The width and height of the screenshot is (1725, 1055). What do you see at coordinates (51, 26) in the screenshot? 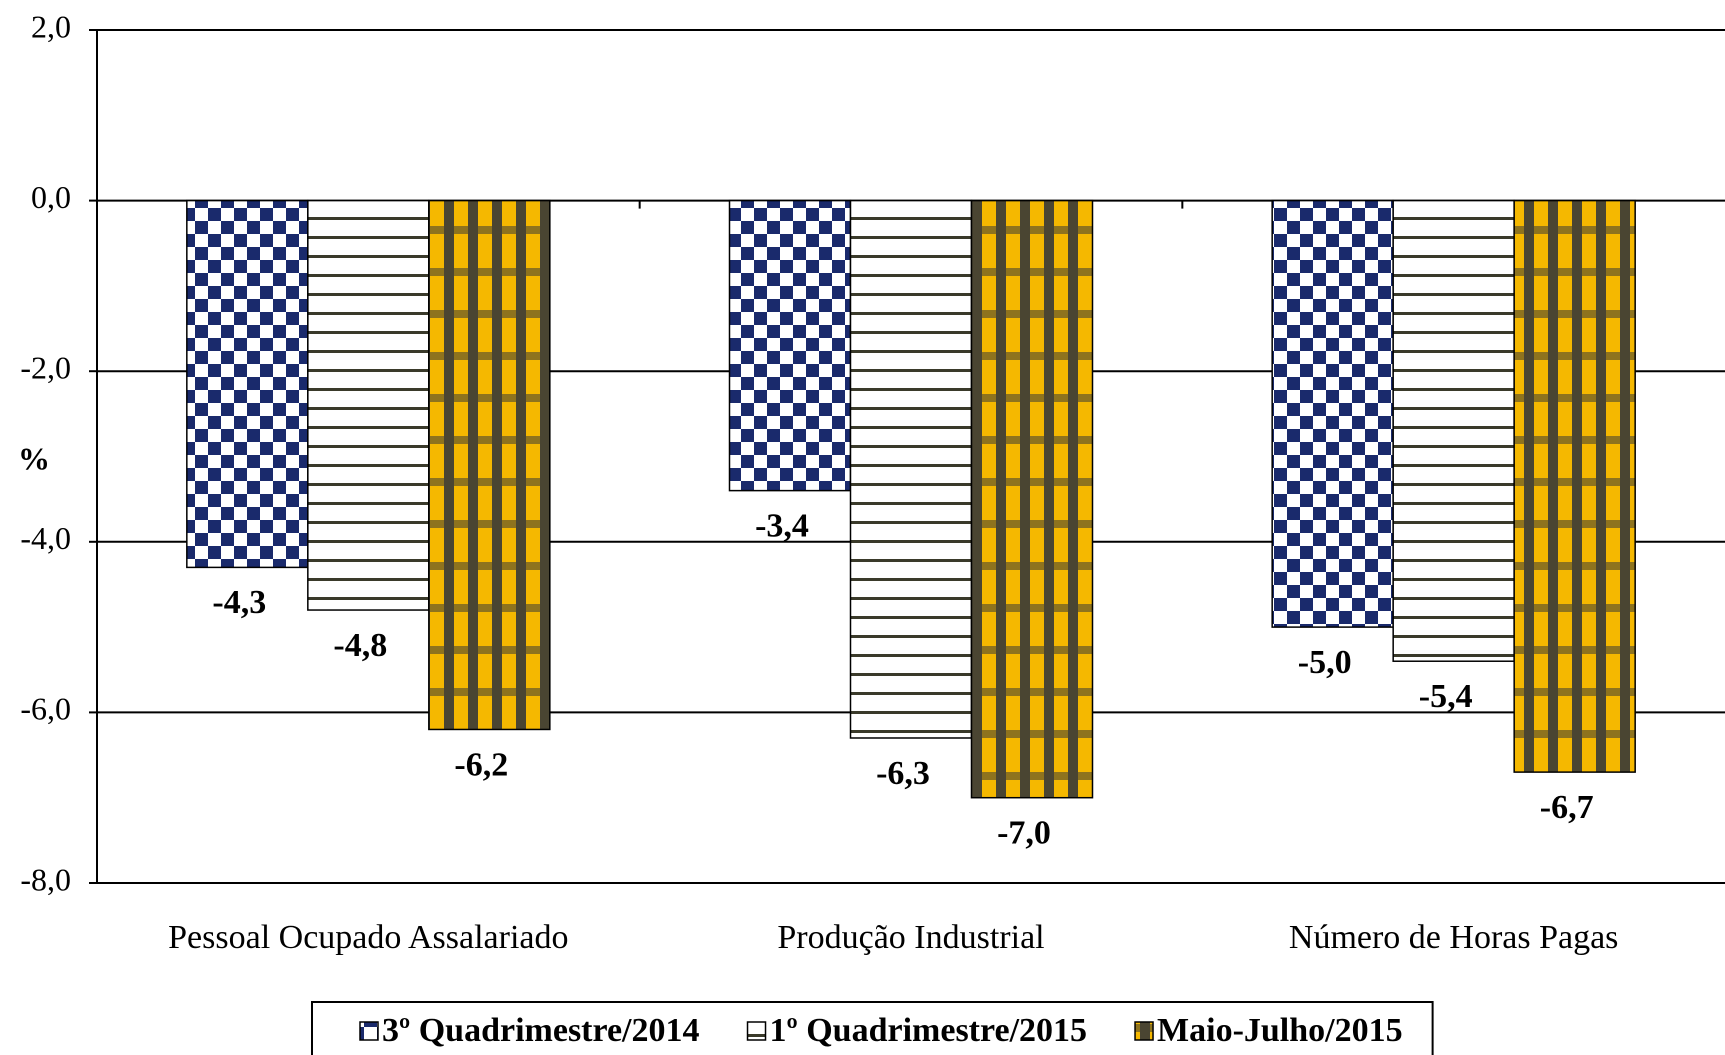
I see `y-tick-label: 2,0` at bounding box center [51, 26].